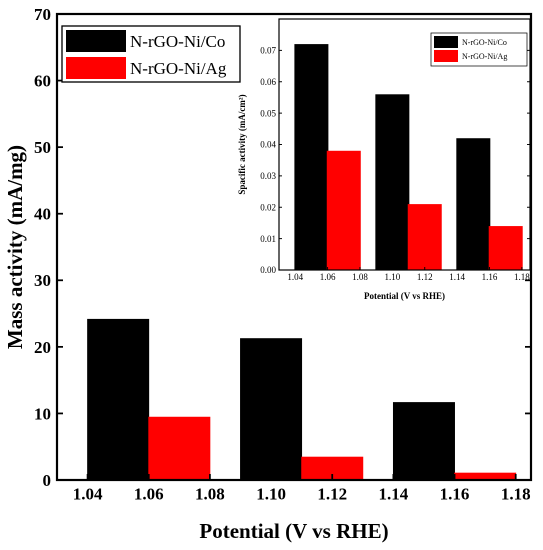  I want to click on y-tick-label: 30, so click(42, 280).